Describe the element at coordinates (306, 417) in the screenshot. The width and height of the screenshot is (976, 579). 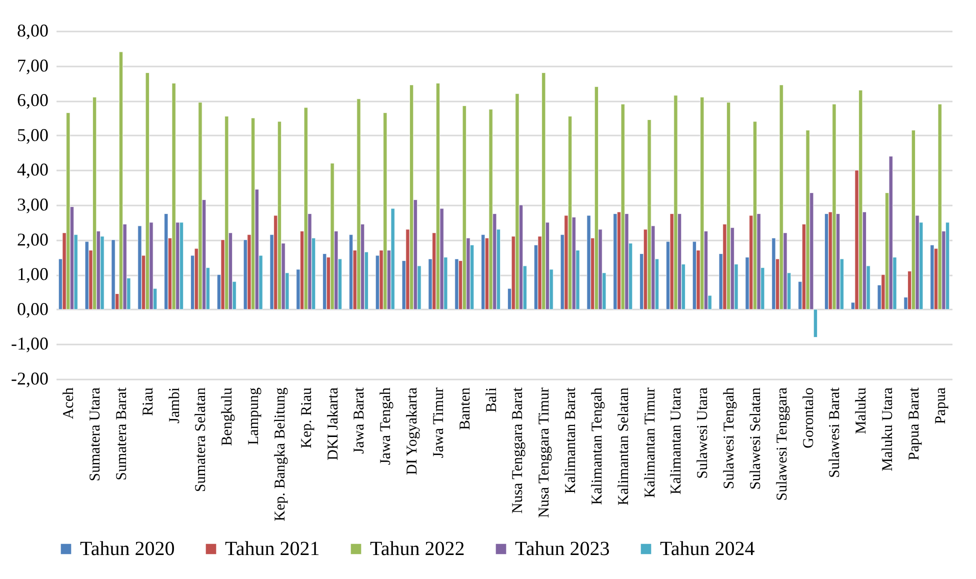
I see `x-tick-label: Kep. Riau` at that location.